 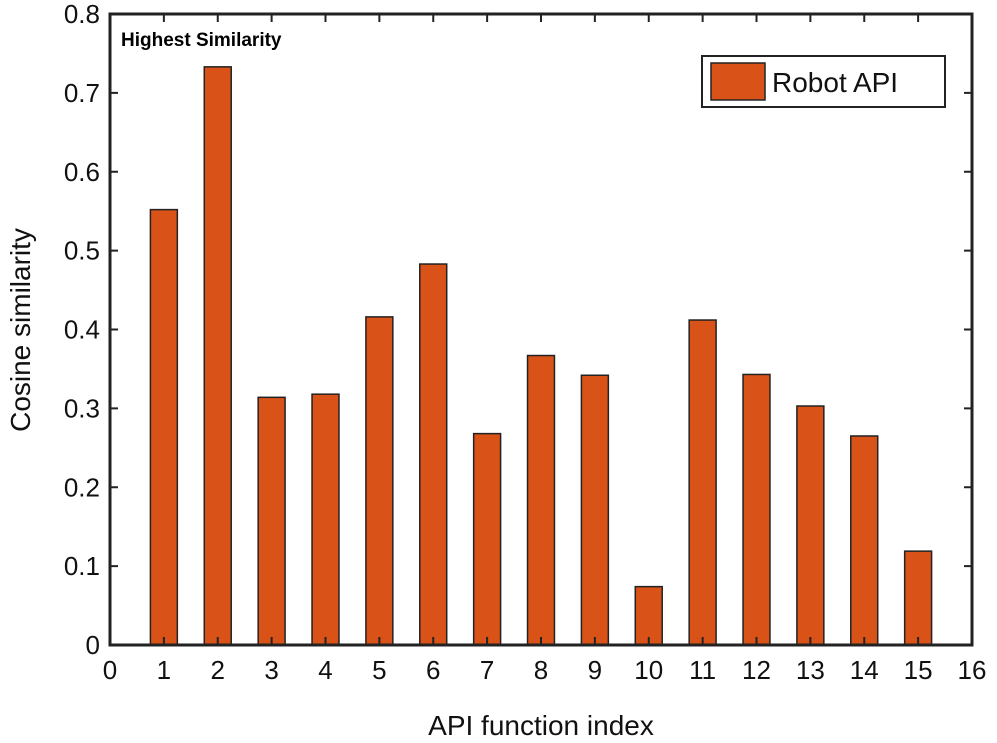 What do you see at coordinates (918, 670) in the screenshot?
I see `x-tick-label: 15` at bounding box center [918, 670].